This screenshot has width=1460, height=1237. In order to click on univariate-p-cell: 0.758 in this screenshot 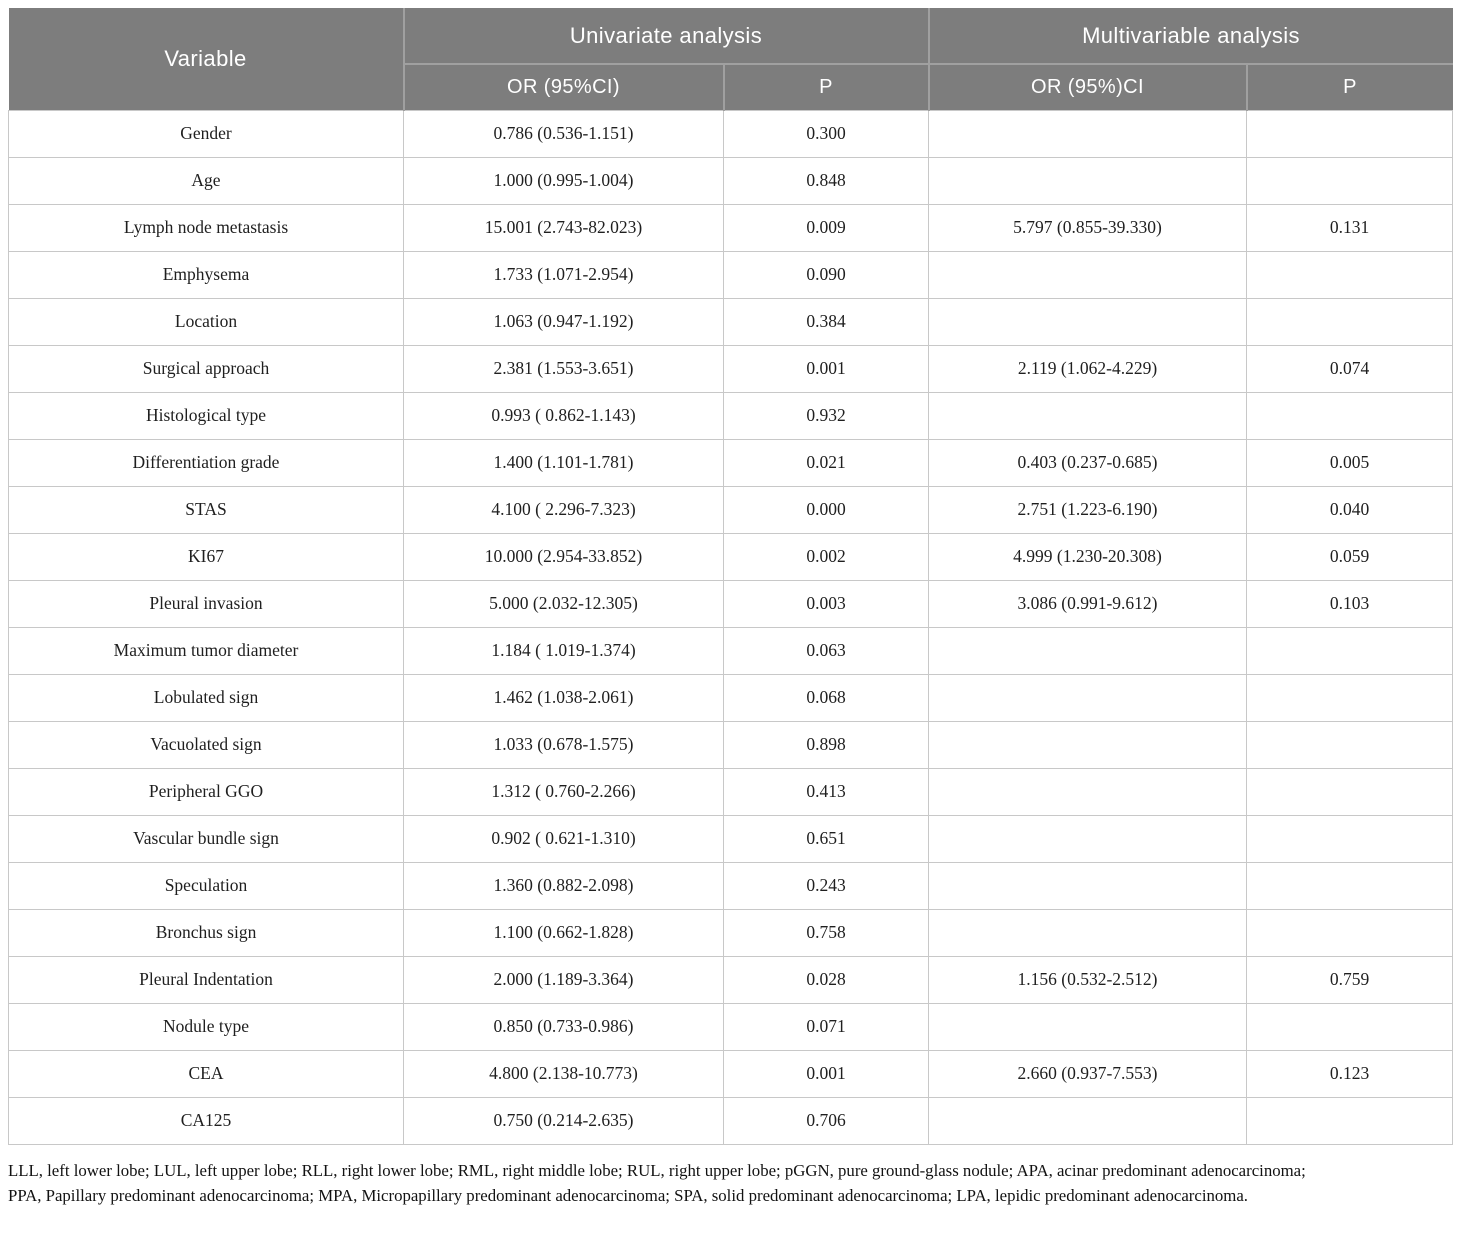, I will do `click(826, 932)`.